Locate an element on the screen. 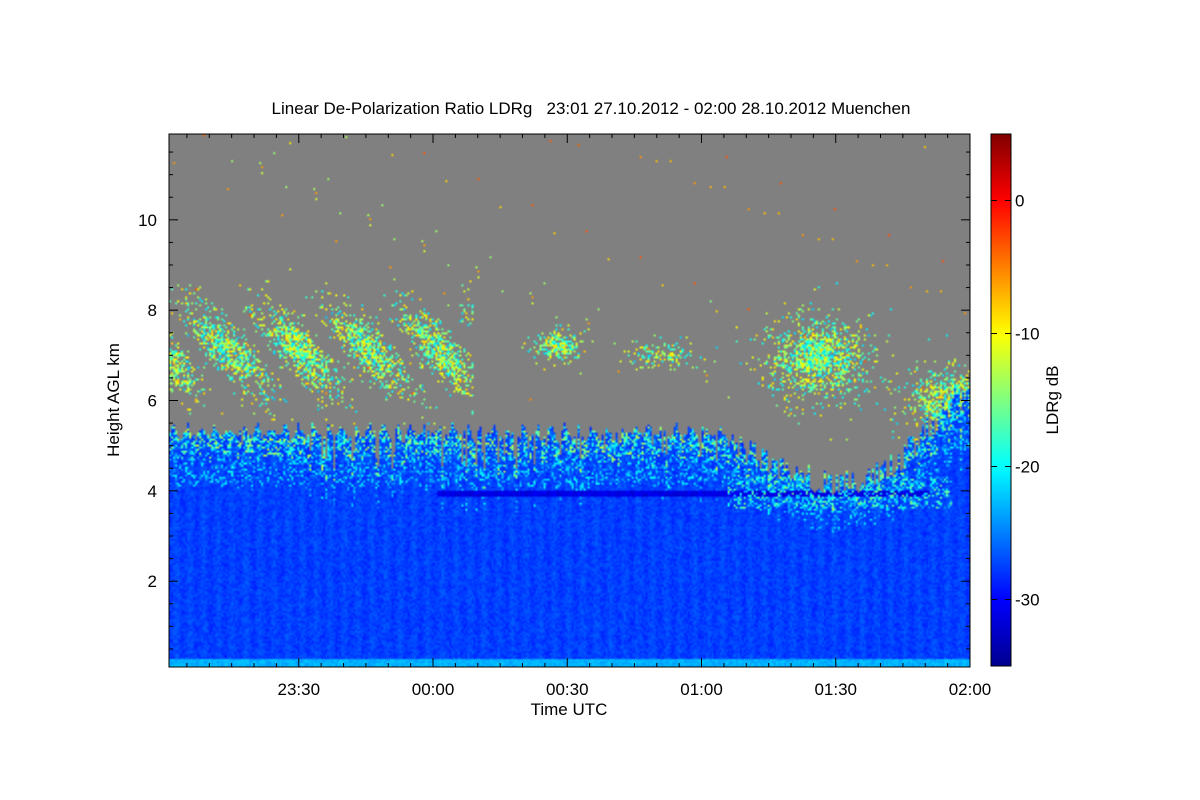  colorbar-scale is located at coordinates (1001, 400).